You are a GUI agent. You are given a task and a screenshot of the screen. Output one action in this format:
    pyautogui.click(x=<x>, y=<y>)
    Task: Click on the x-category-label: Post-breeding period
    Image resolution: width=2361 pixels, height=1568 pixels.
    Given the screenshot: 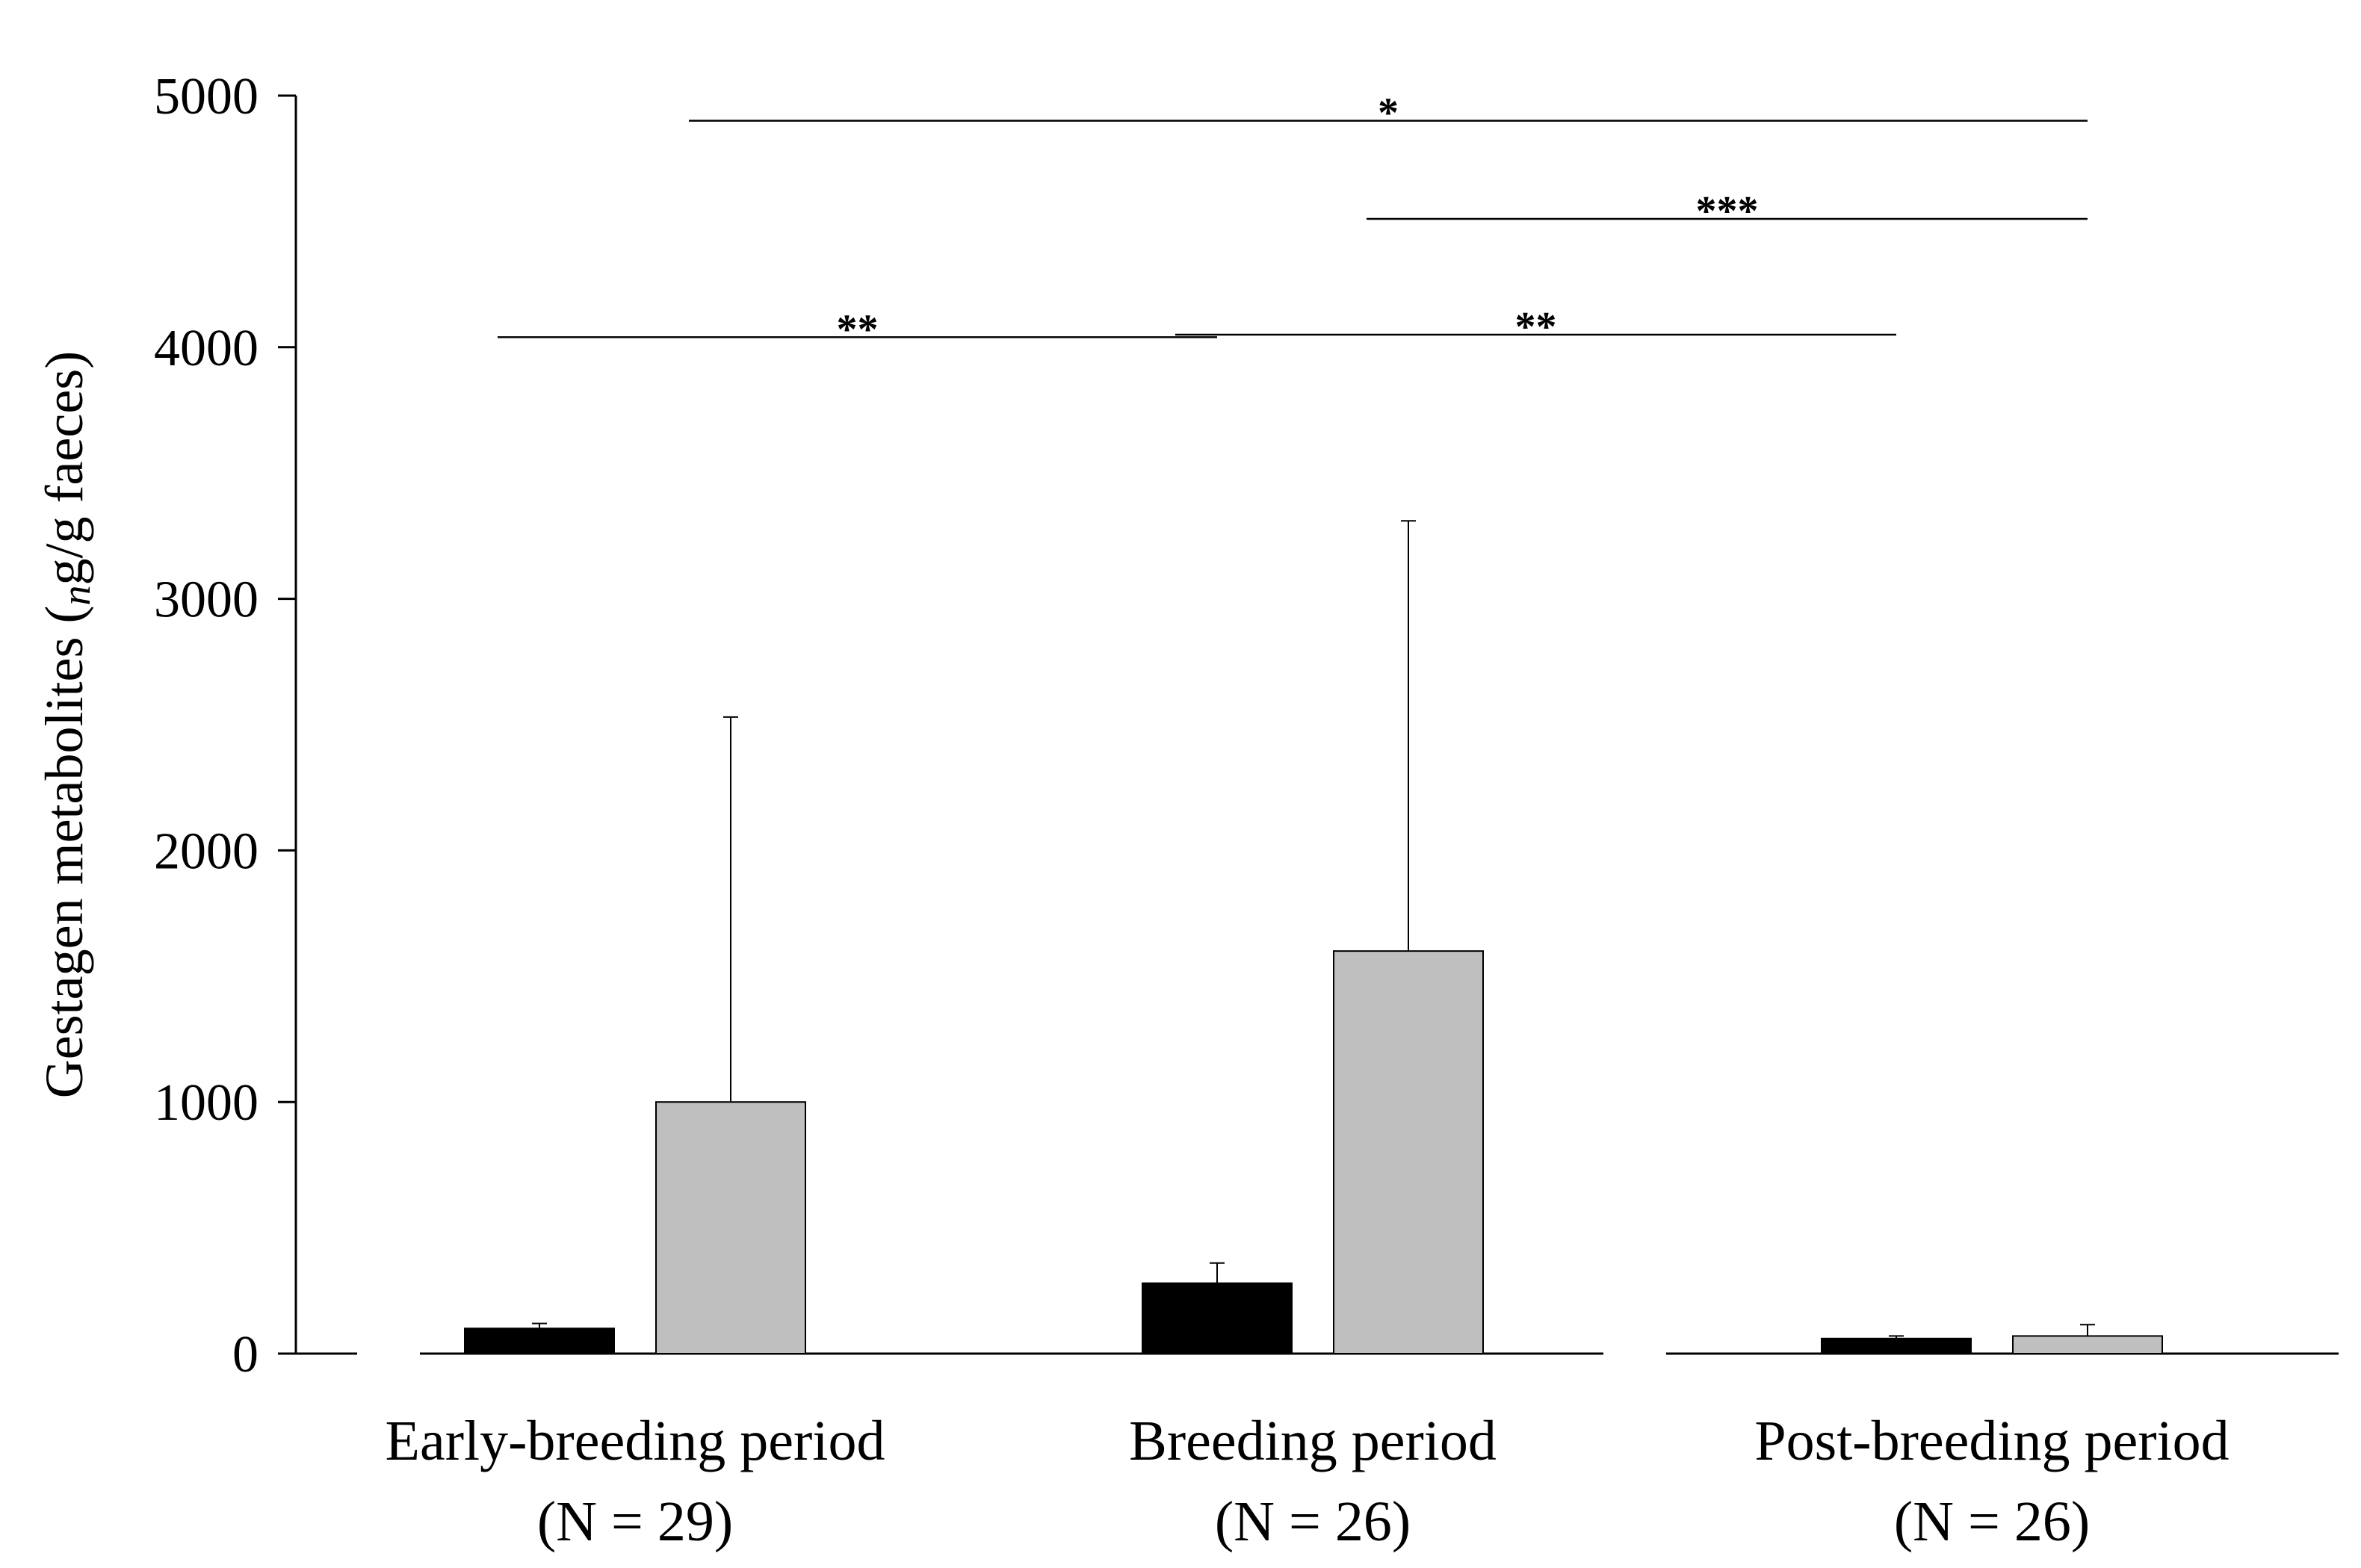 What is the action you would take?
    pyautogui.click(x=1991, y=1441)
    